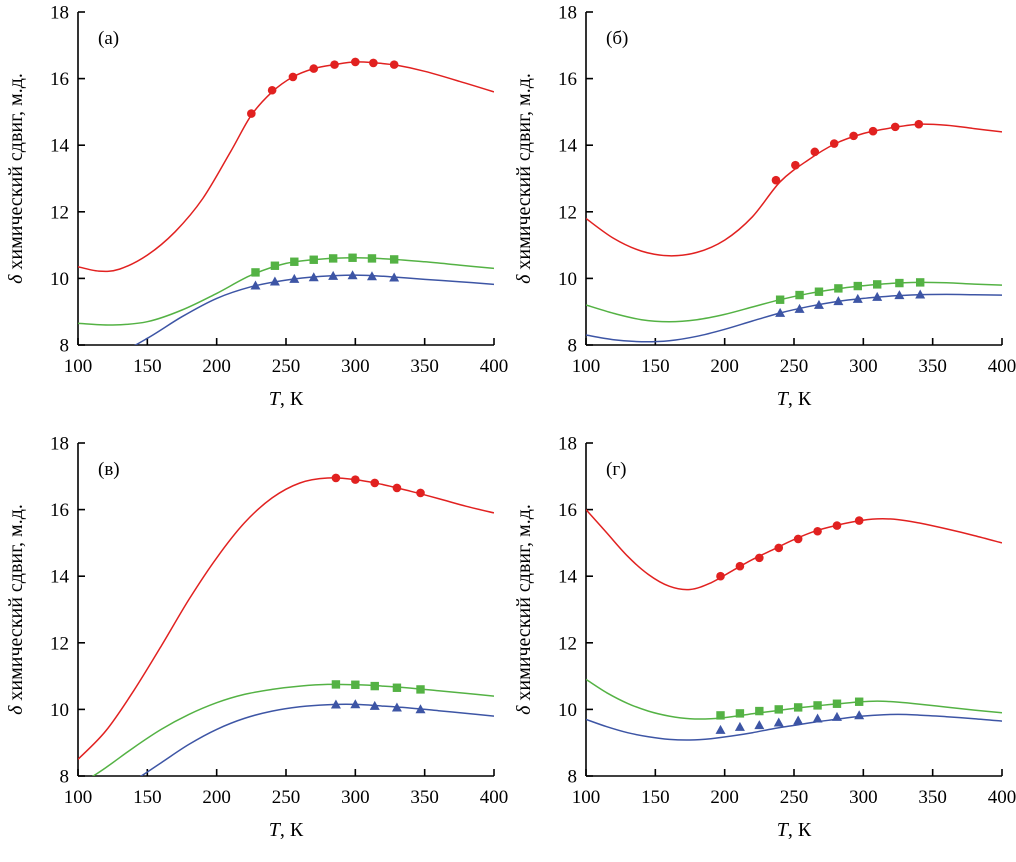  What do you see at coordinates (724, 366) in the screenshot?
I see `x-tick-label: 200` at bounding box center [724, 366].